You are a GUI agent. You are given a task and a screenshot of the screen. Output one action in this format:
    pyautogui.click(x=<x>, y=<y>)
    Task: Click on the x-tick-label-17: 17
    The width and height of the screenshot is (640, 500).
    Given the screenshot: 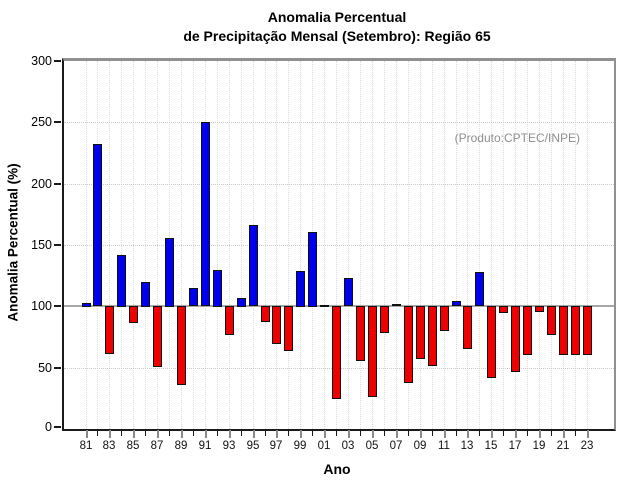 What is the action you would take?
    pyautogui.click(x=515, y=446)
    